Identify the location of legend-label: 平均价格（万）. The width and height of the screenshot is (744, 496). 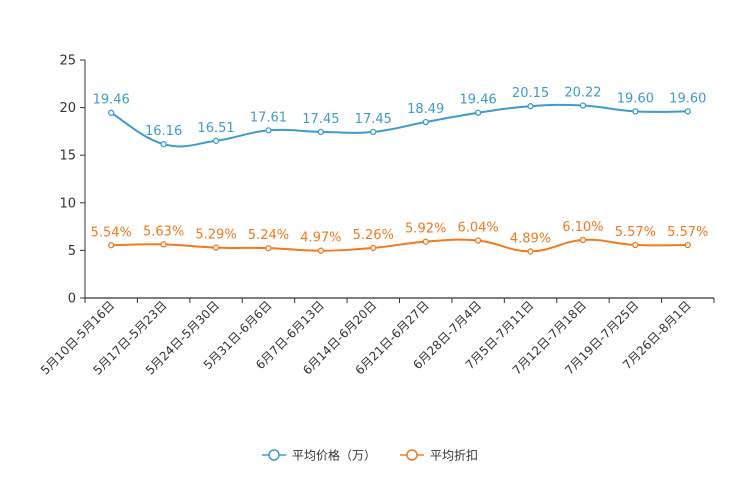
(334, 455).